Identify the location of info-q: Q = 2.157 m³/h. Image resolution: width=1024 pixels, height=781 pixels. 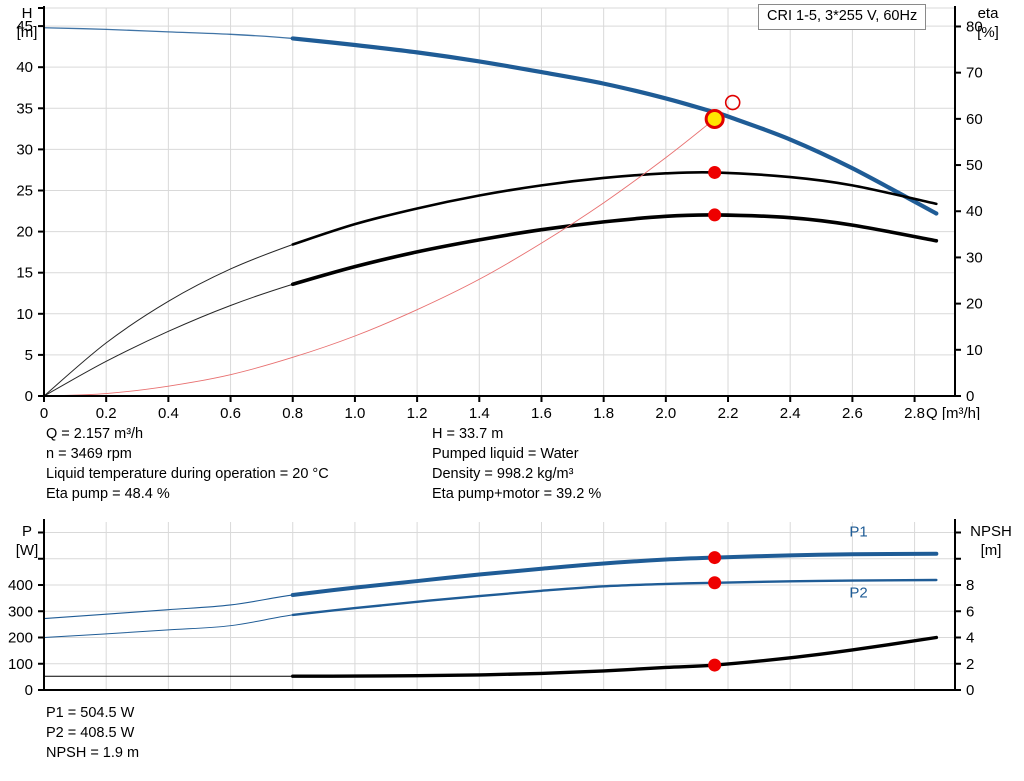
(95, 434).